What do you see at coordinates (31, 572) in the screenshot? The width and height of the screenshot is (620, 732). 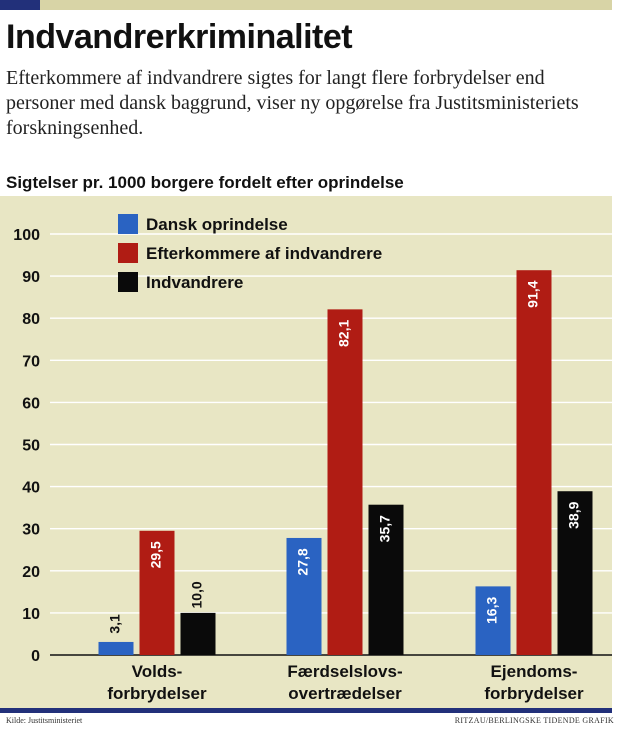 I see `y-tick-label: 20` at bounding box center [31, 572].